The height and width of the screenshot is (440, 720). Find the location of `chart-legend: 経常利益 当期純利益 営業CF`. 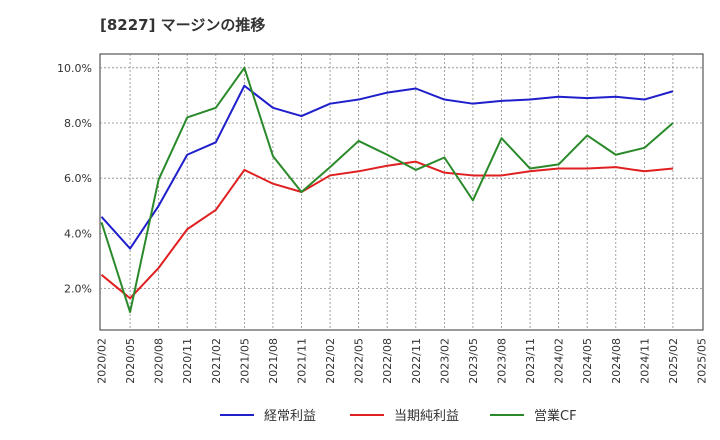

chart-legend: 経常利益 当期純利益 営業CF is located at coordinates (398, 416).